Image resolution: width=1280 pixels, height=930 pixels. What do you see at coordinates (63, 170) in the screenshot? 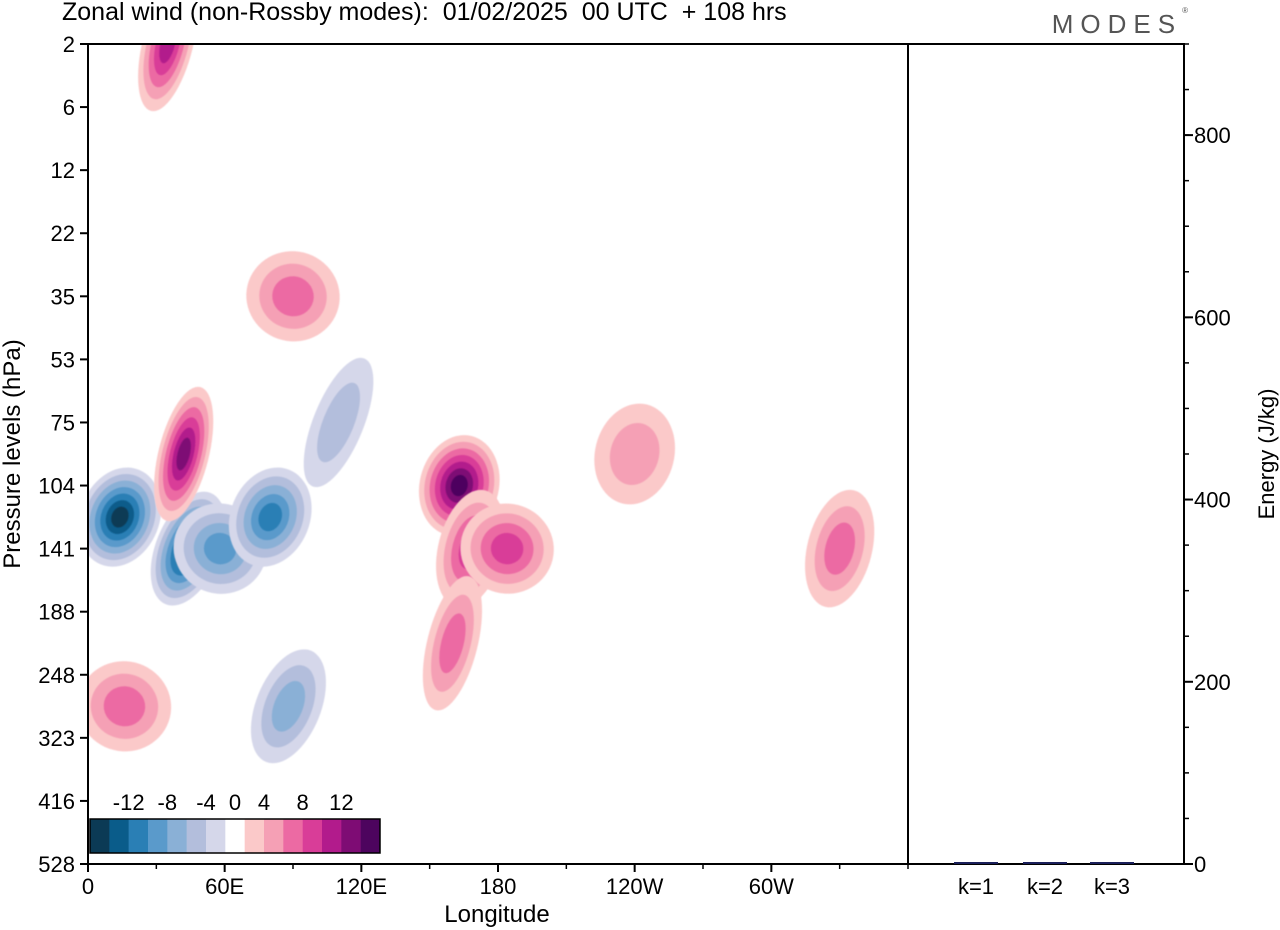
I see `y-tick-label: 12` at bounding box center [63, 170].